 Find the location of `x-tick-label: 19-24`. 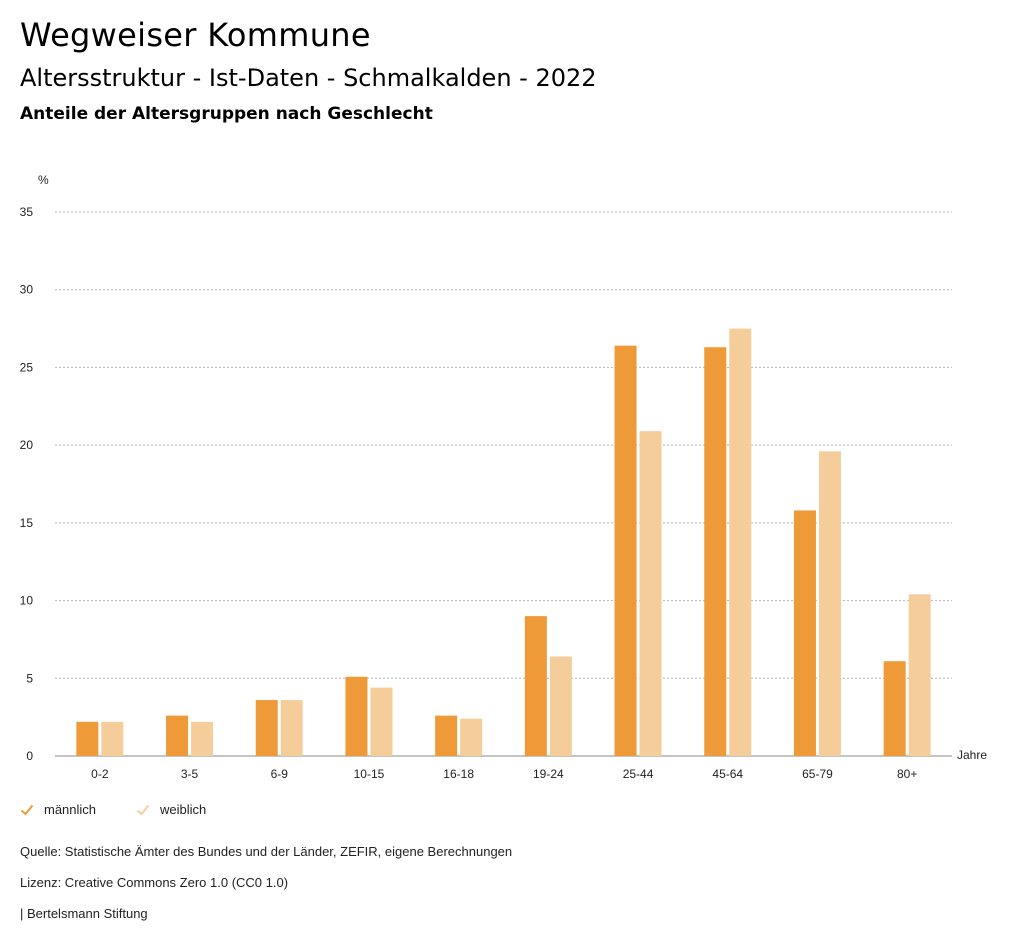

x-tick-label: 19-24 is located at coordinates (548, 774).